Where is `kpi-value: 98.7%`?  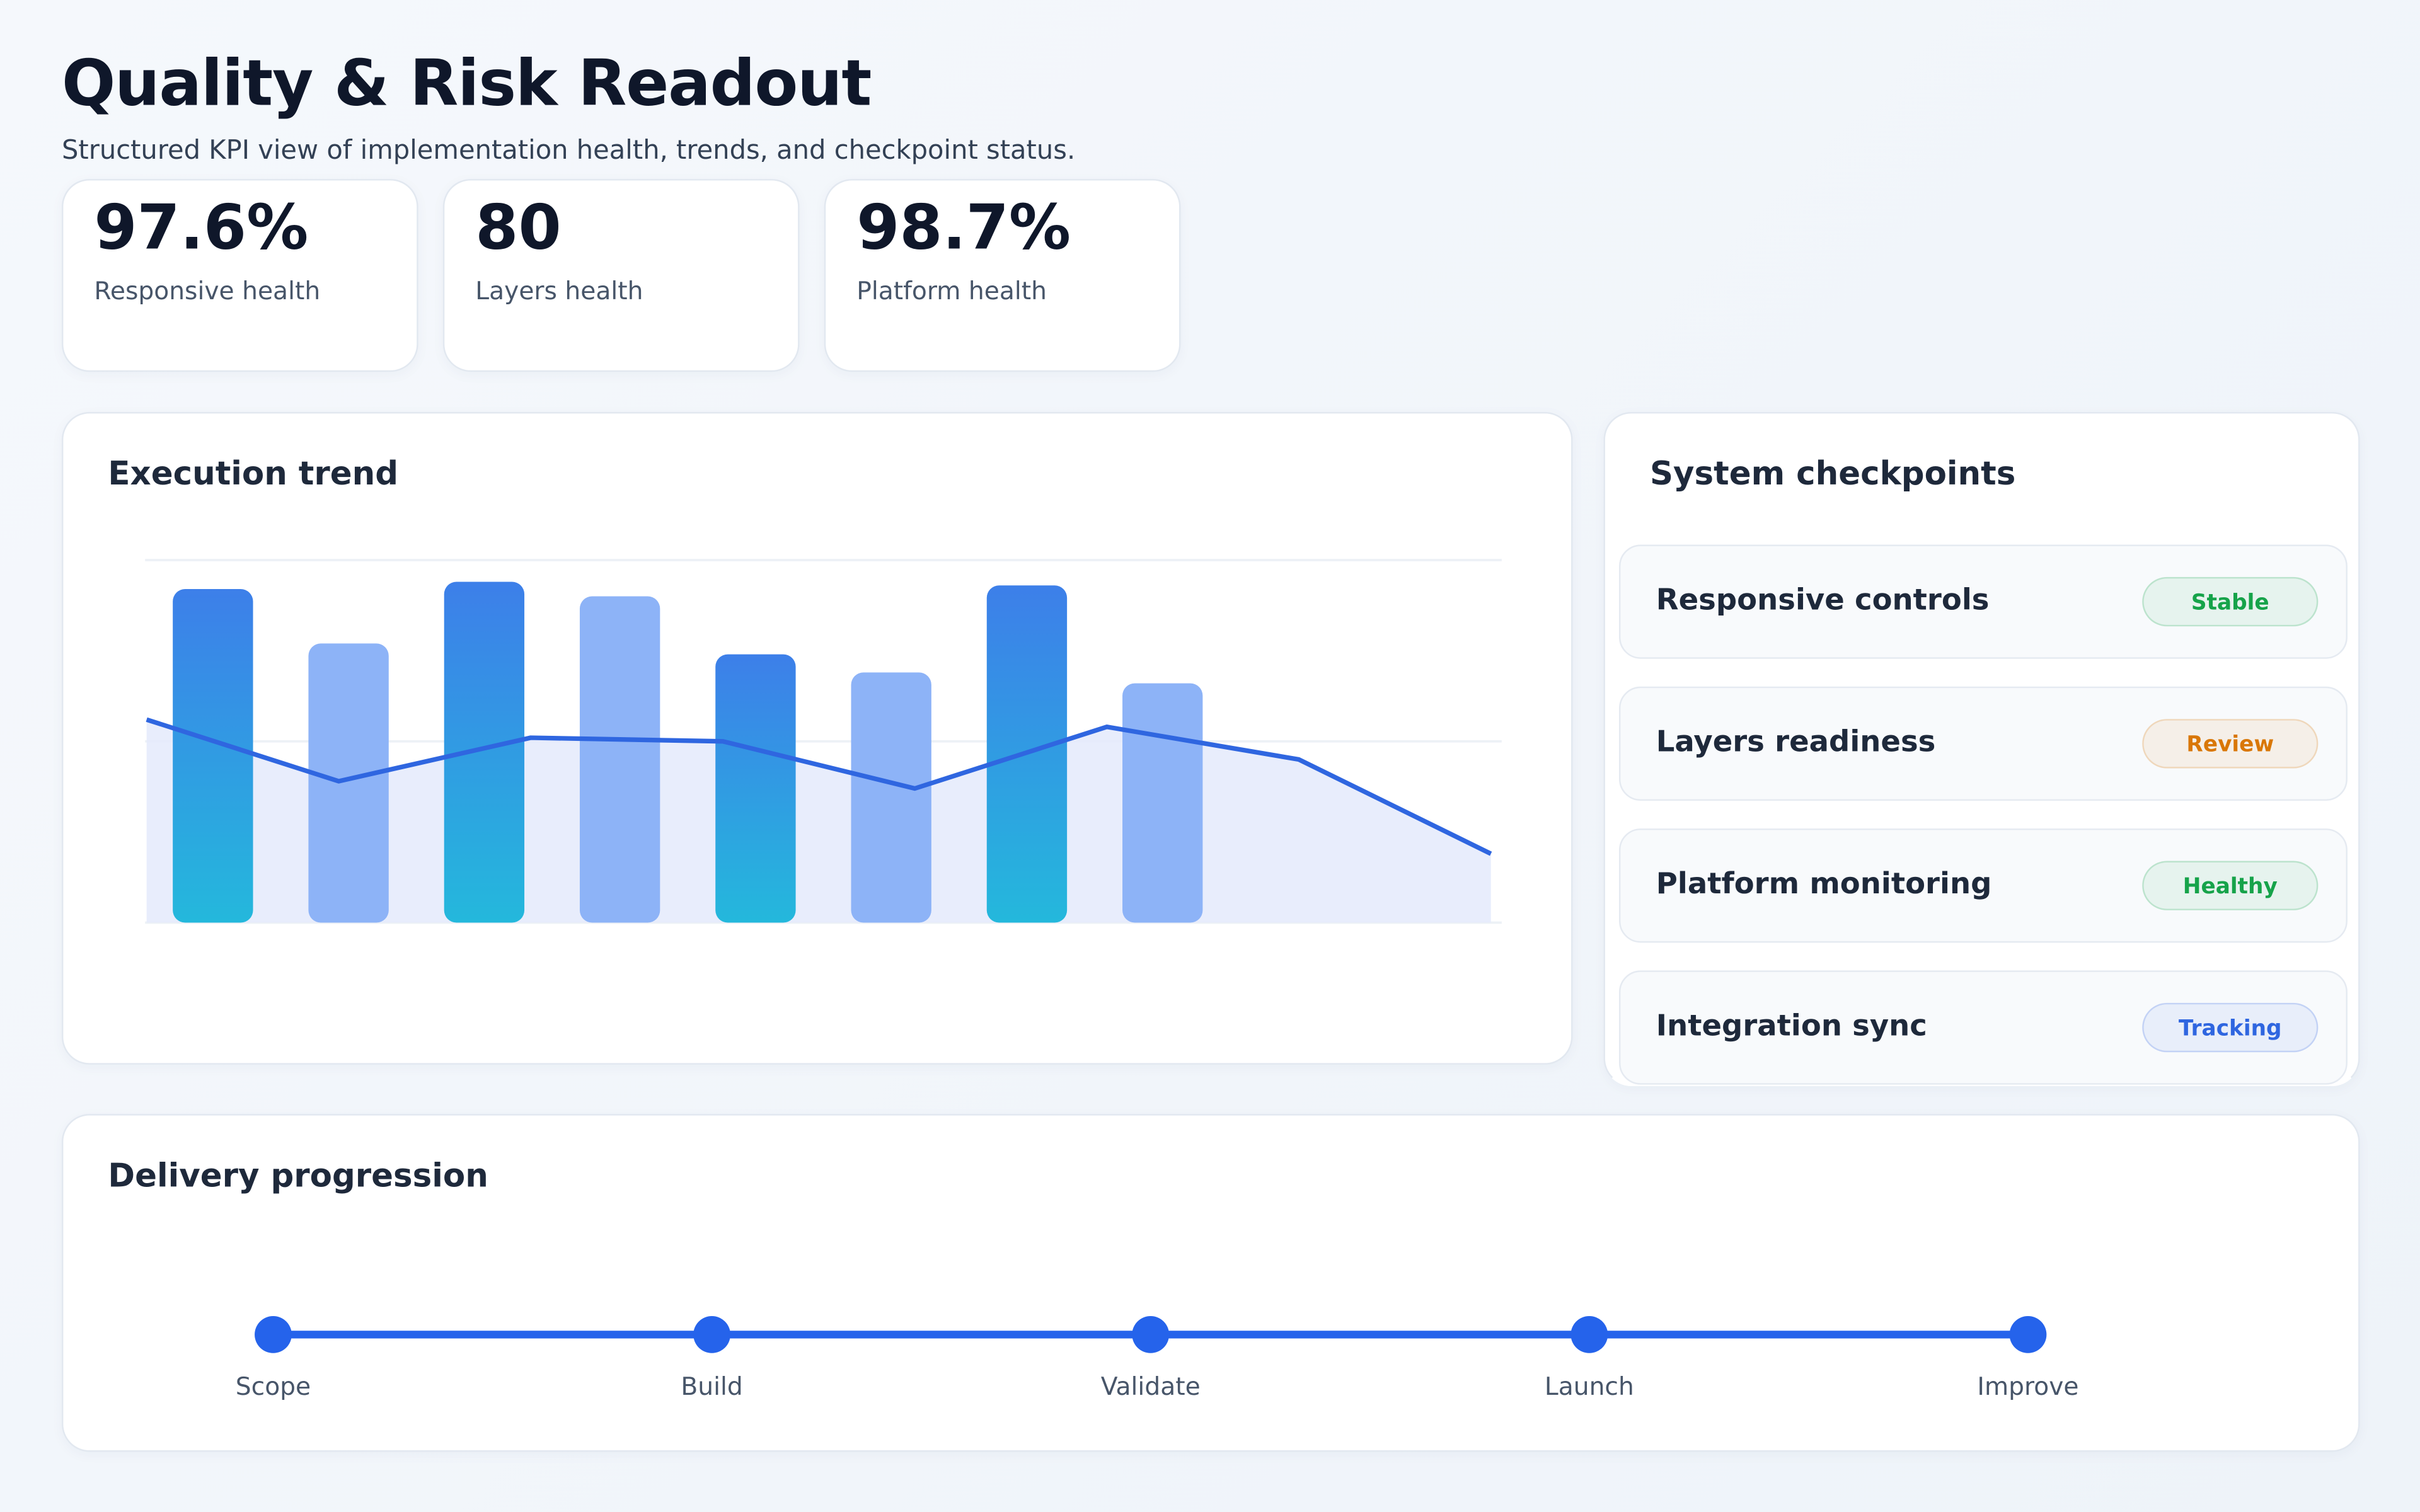 kpi-value: 98.7% is located at coordinates (964, 228).